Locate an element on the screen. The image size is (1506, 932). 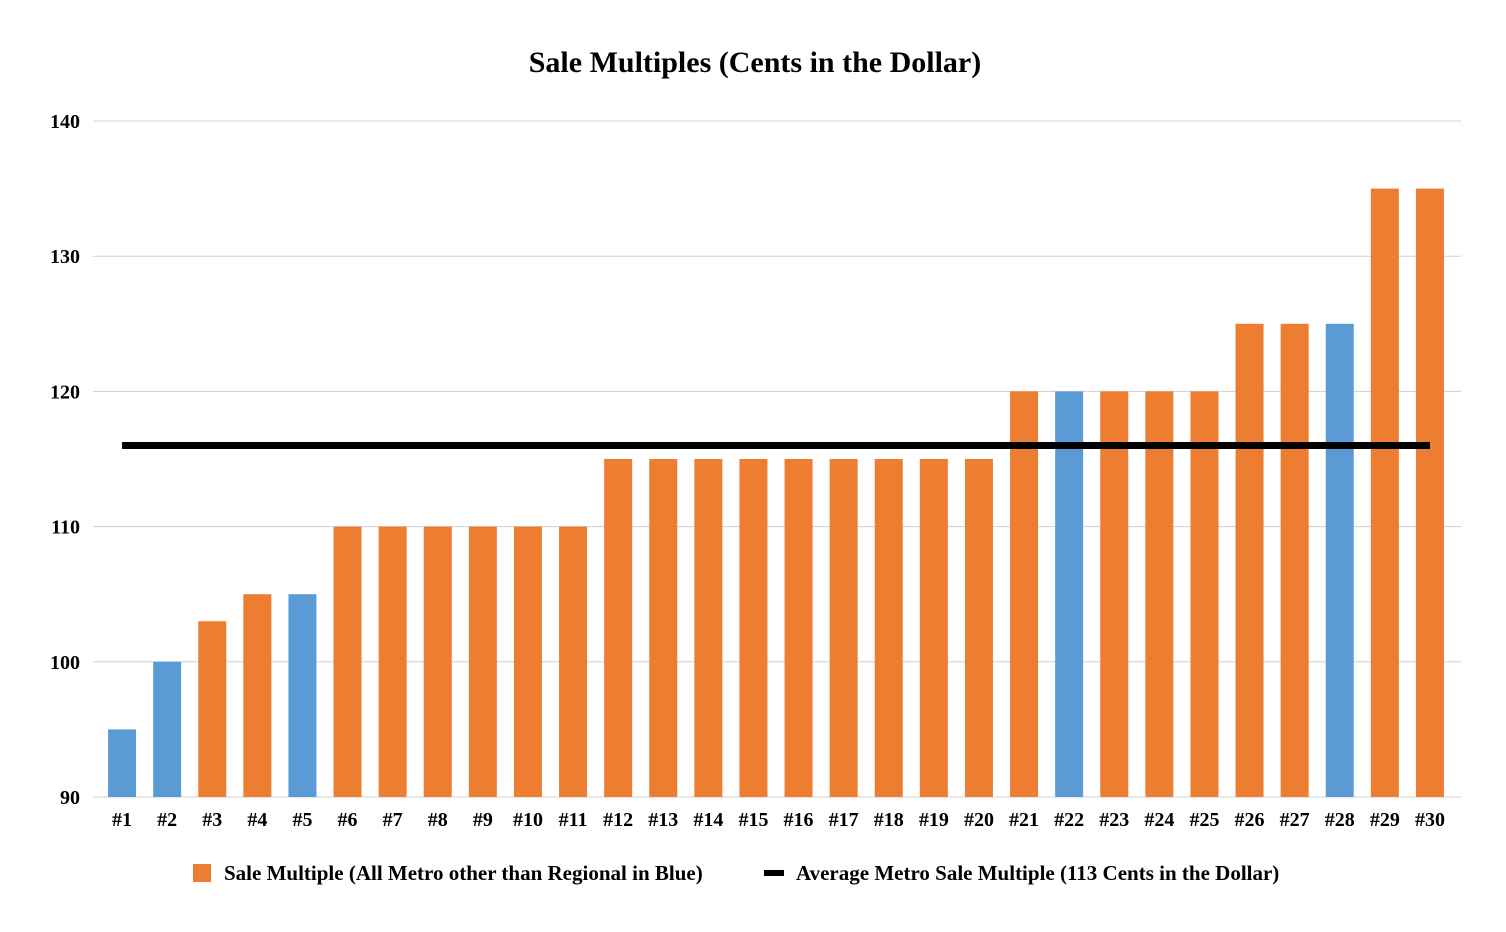
y-tick-label: 90 is located at coordinates (70, 798).